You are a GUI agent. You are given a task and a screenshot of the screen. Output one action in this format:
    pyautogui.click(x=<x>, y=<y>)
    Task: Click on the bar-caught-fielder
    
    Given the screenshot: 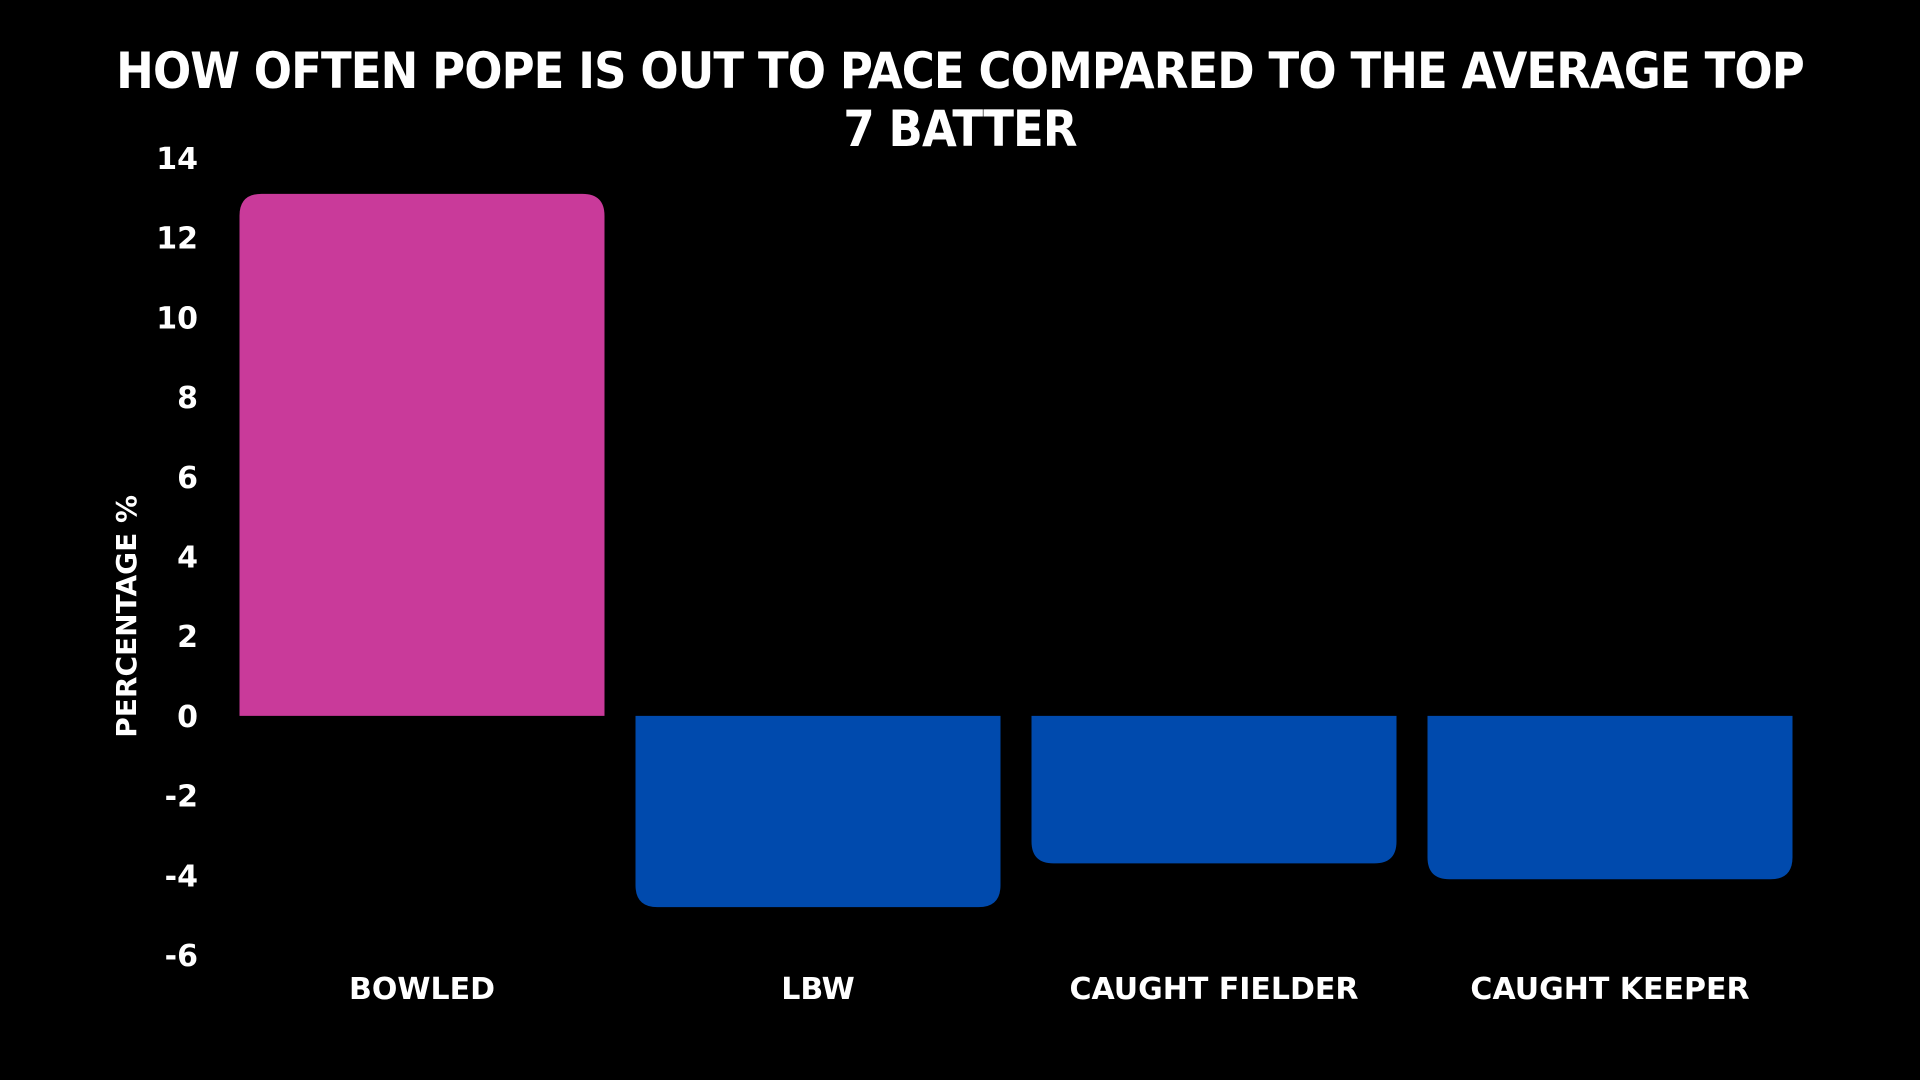 What is the action you would take?
    pyautogui.click(x=1214, y=789)
    